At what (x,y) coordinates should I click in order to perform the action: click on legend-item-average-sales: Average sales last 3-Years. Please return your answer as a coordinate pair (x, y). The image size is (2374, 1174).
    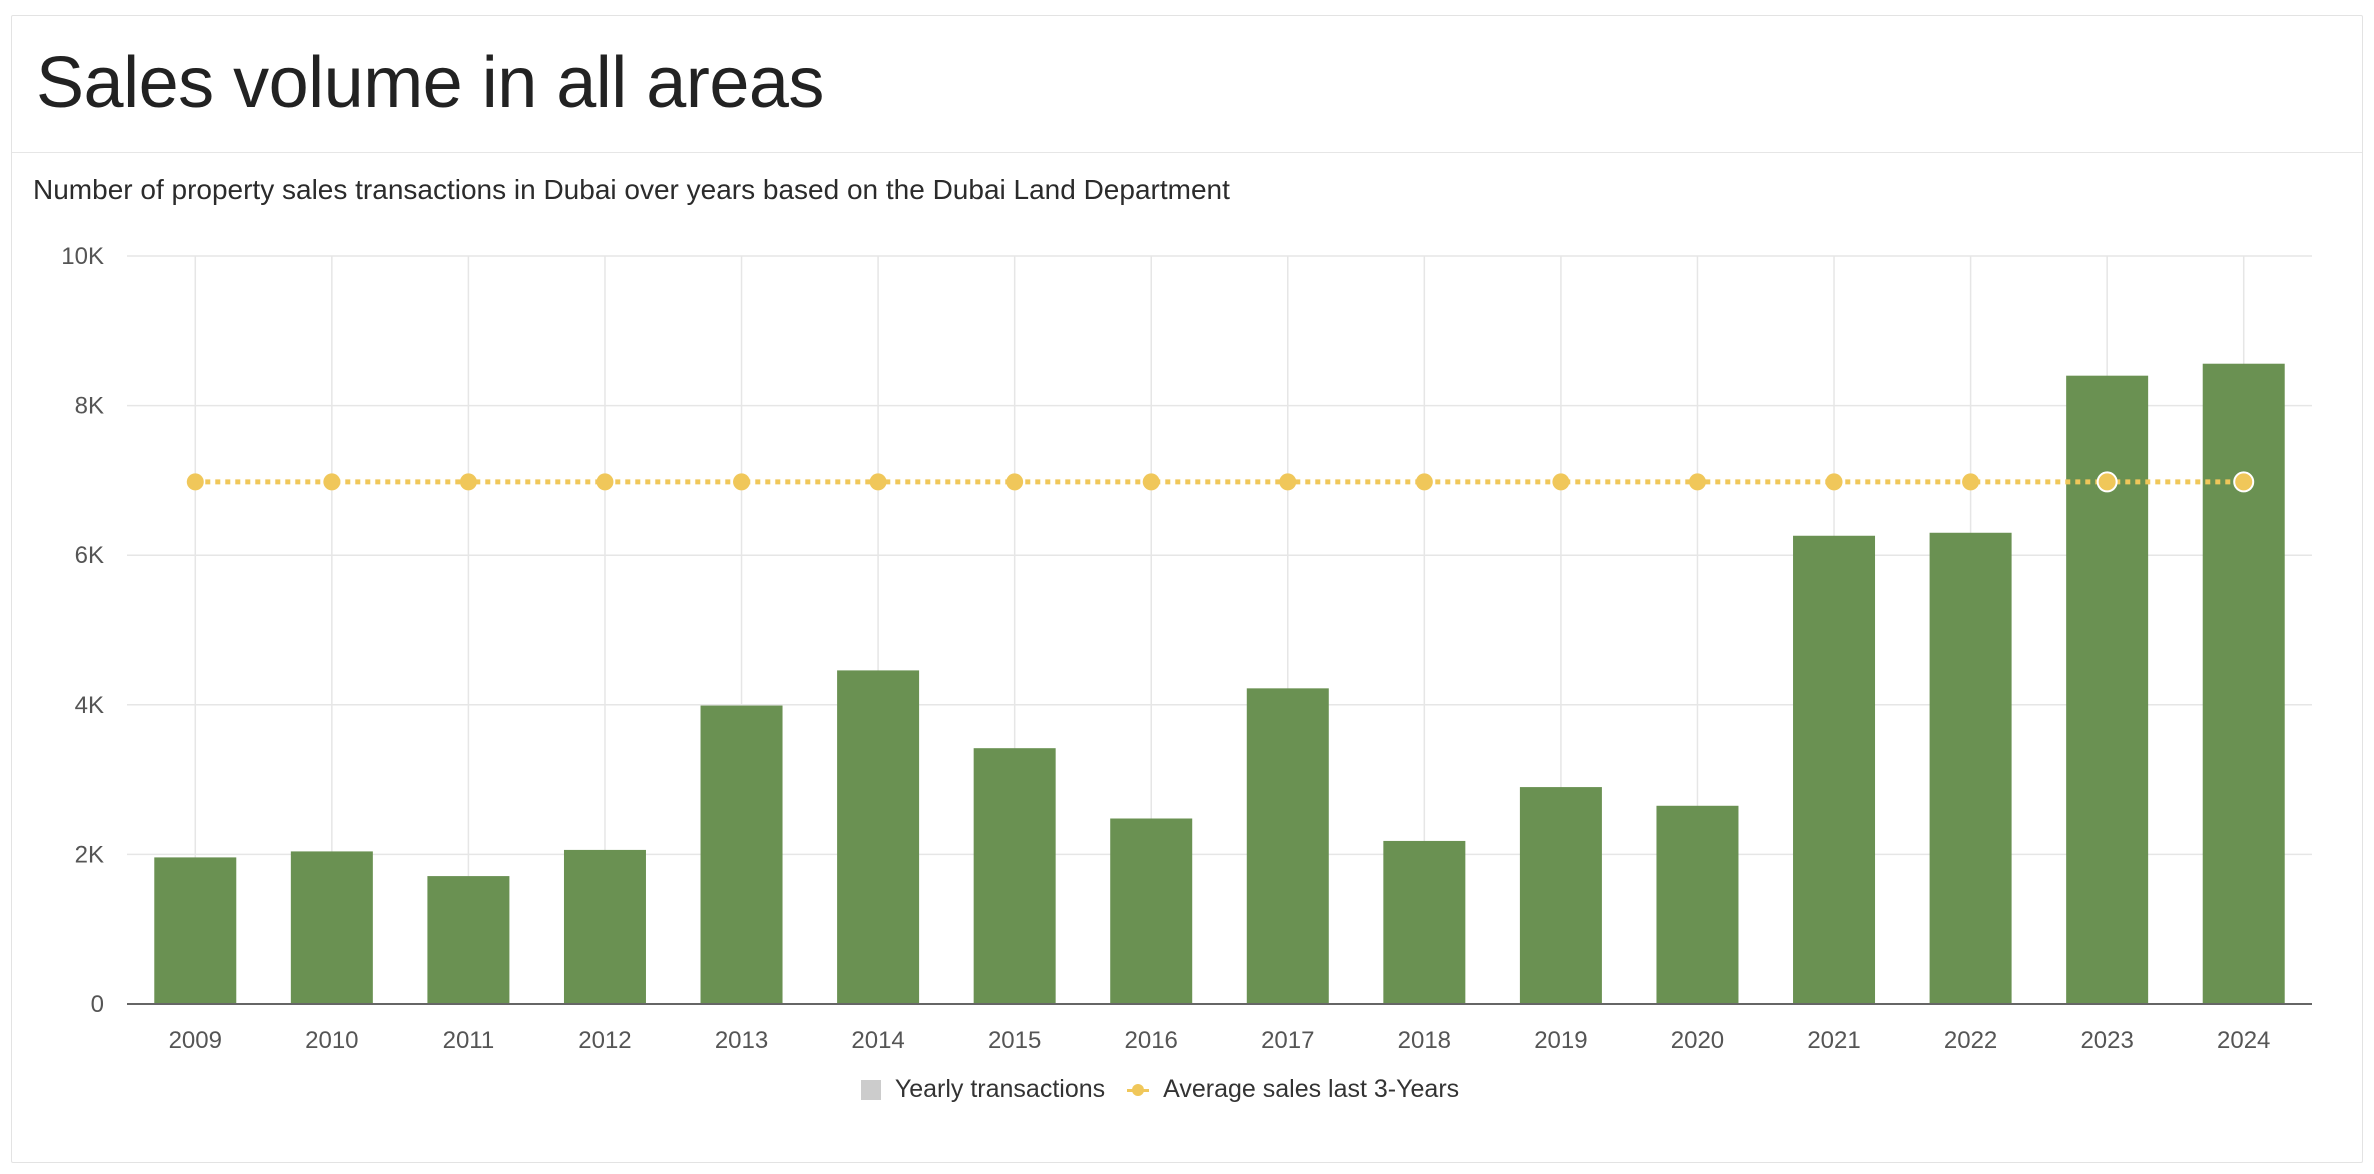
    Looking at the image, I should click on (1293, 1089).